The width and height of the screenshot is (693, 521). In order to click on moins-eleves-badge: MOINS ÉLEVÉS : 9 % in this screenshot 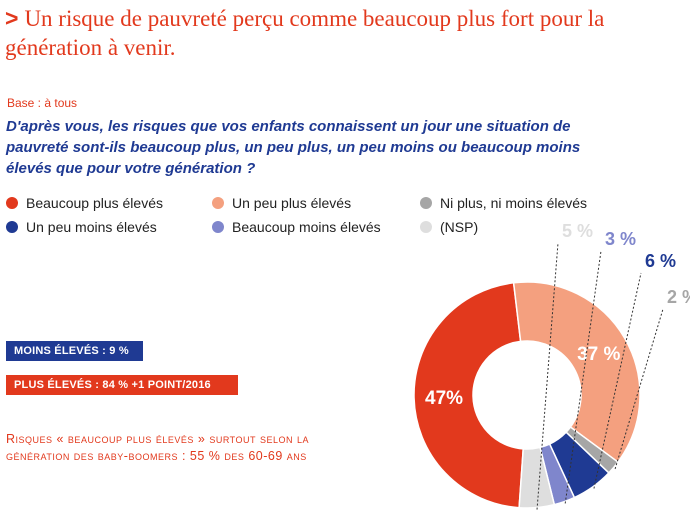, I will do `click(74, 351)`.